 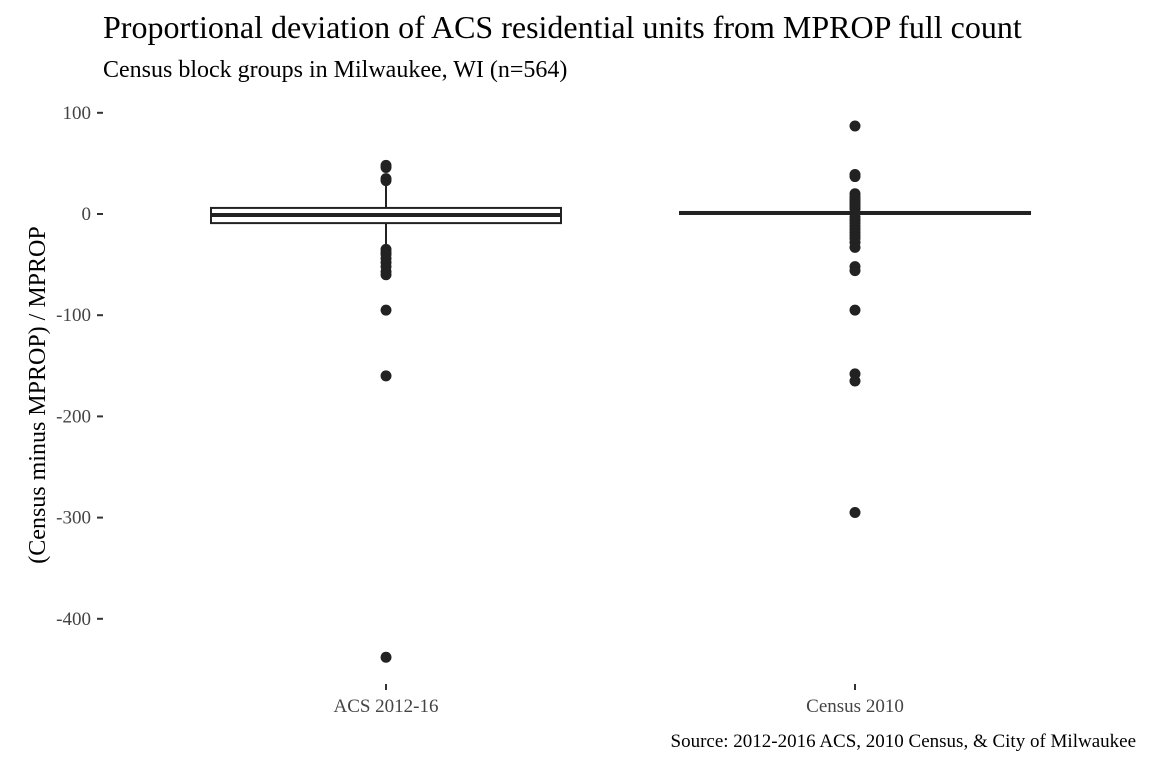 What do you see at coordinates (73, 619) in the screenshot?
I see `y-tick-label: -400` at bounding box center [73, 619].